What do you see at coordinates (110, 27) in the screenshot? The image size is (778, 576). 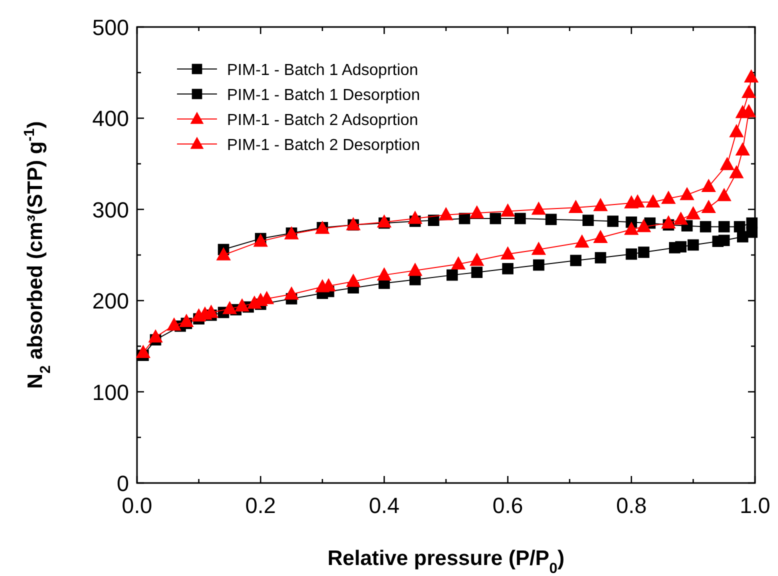 I see `y-tick-label: 500` at bounding box center [110, 27].